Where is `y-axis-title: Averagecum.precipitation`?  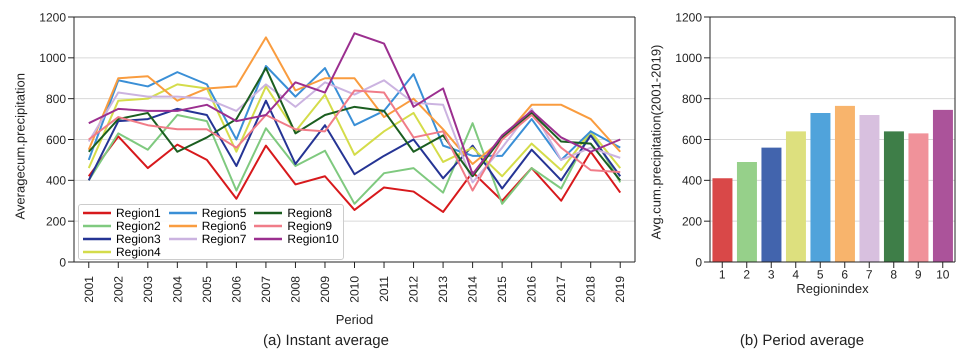 y-axis-title: Averagecum.precipitation is located at coordinates (20, 146).